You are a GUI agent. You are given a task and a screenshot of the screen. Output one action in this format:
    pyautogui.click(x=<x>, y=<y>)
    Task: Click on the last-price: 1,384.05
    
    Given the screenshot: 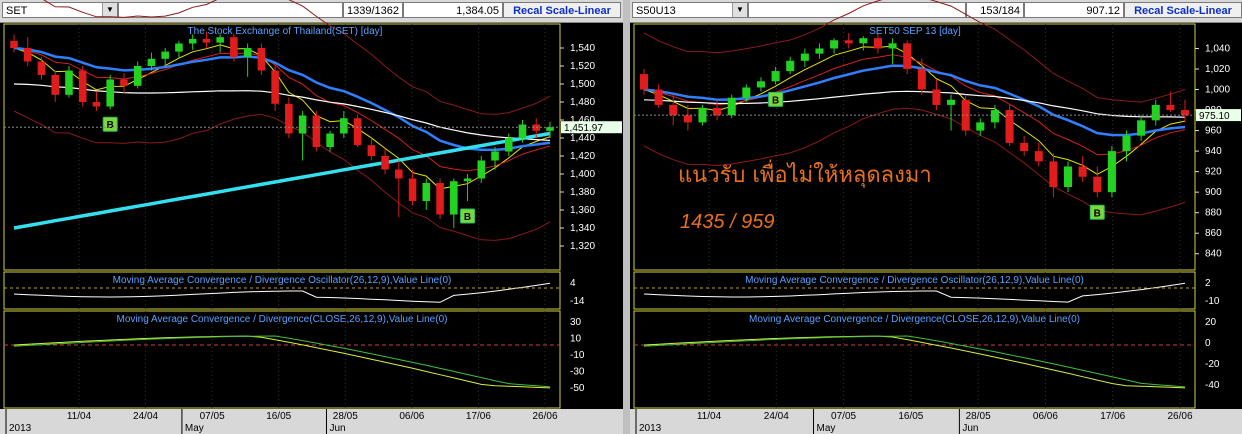 What is the action you would take?
    pyautogui.click(x=453, y=10)
    